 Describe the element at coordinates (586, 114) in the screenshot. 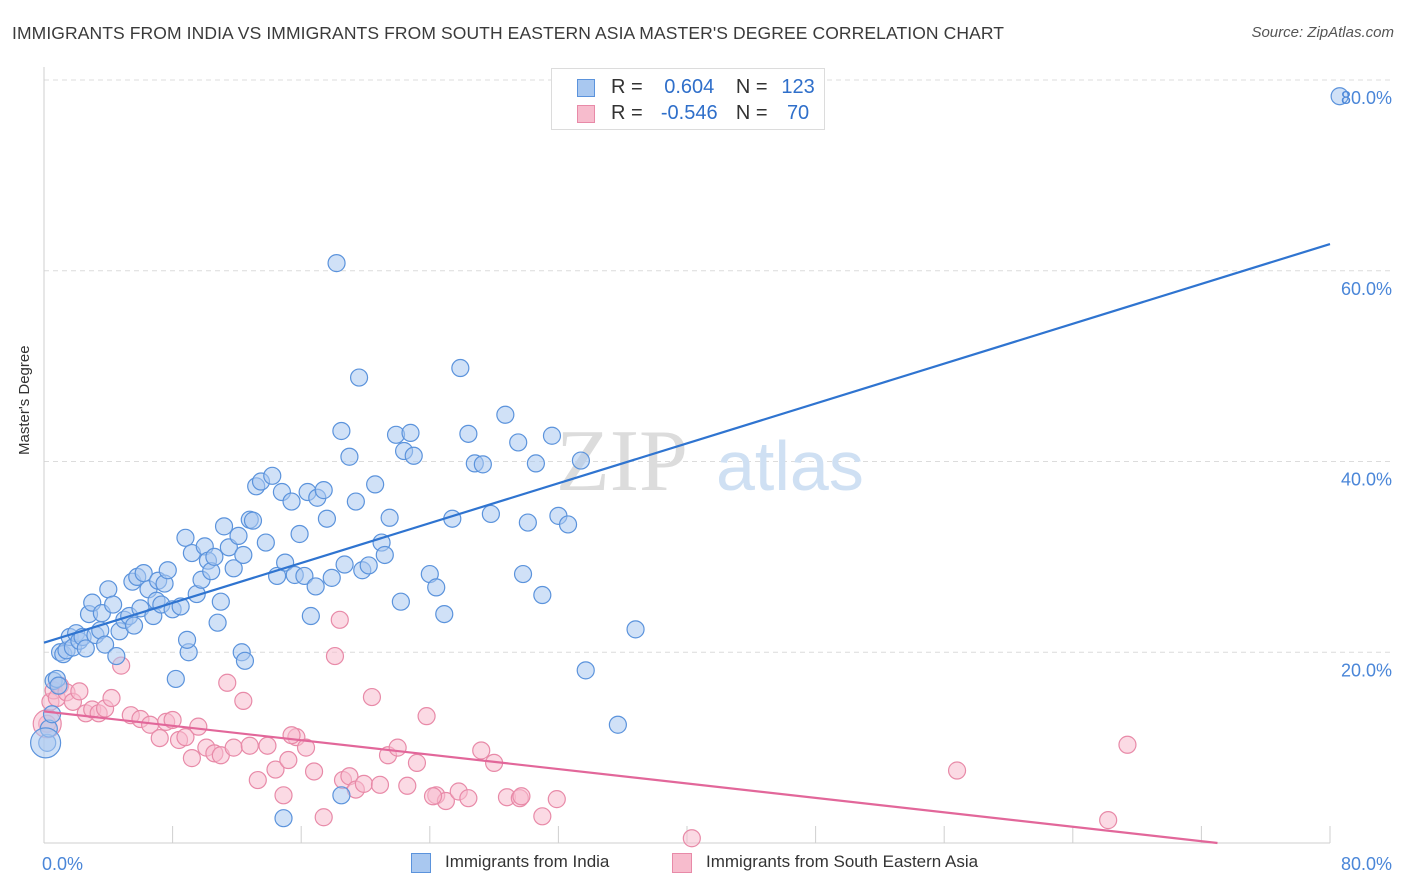

I see `sea-swatch` at that location.